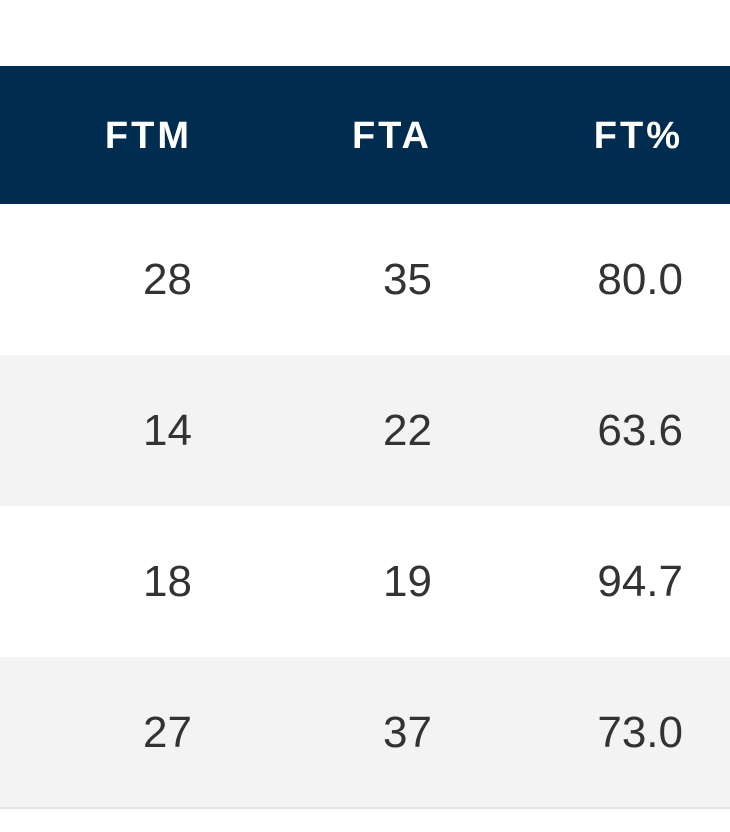  Describe the element at coordinates (167, 430) in the screenshot. I see `table-cell: 14` at that location.